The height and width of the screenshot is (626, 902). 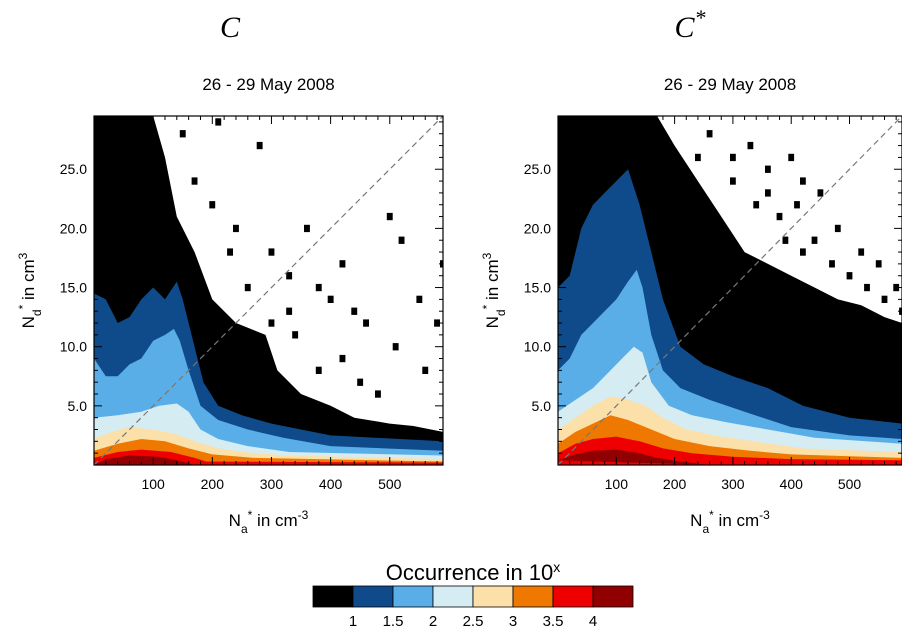 I want to click on colorbar-tick-label: 2.5, so click(x=473, y=619).